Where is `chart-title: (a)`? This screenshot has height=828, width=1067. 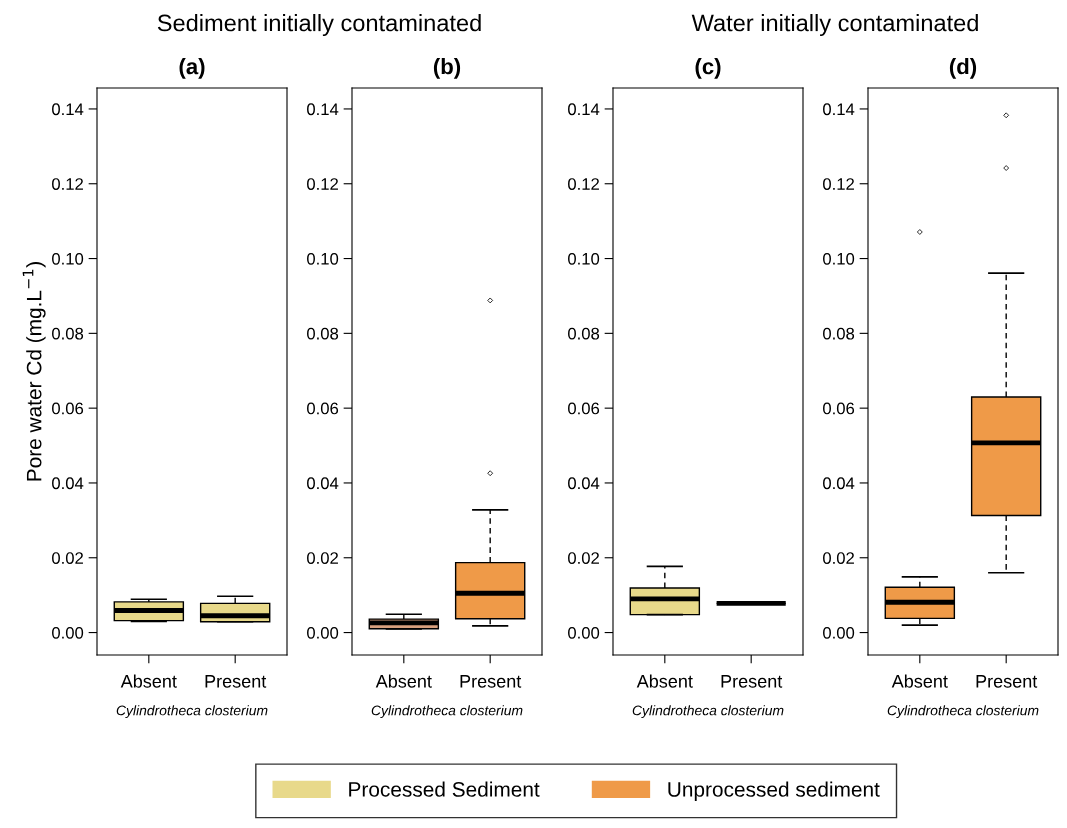 chart-title: (a) is located at coordinates (192, 68).